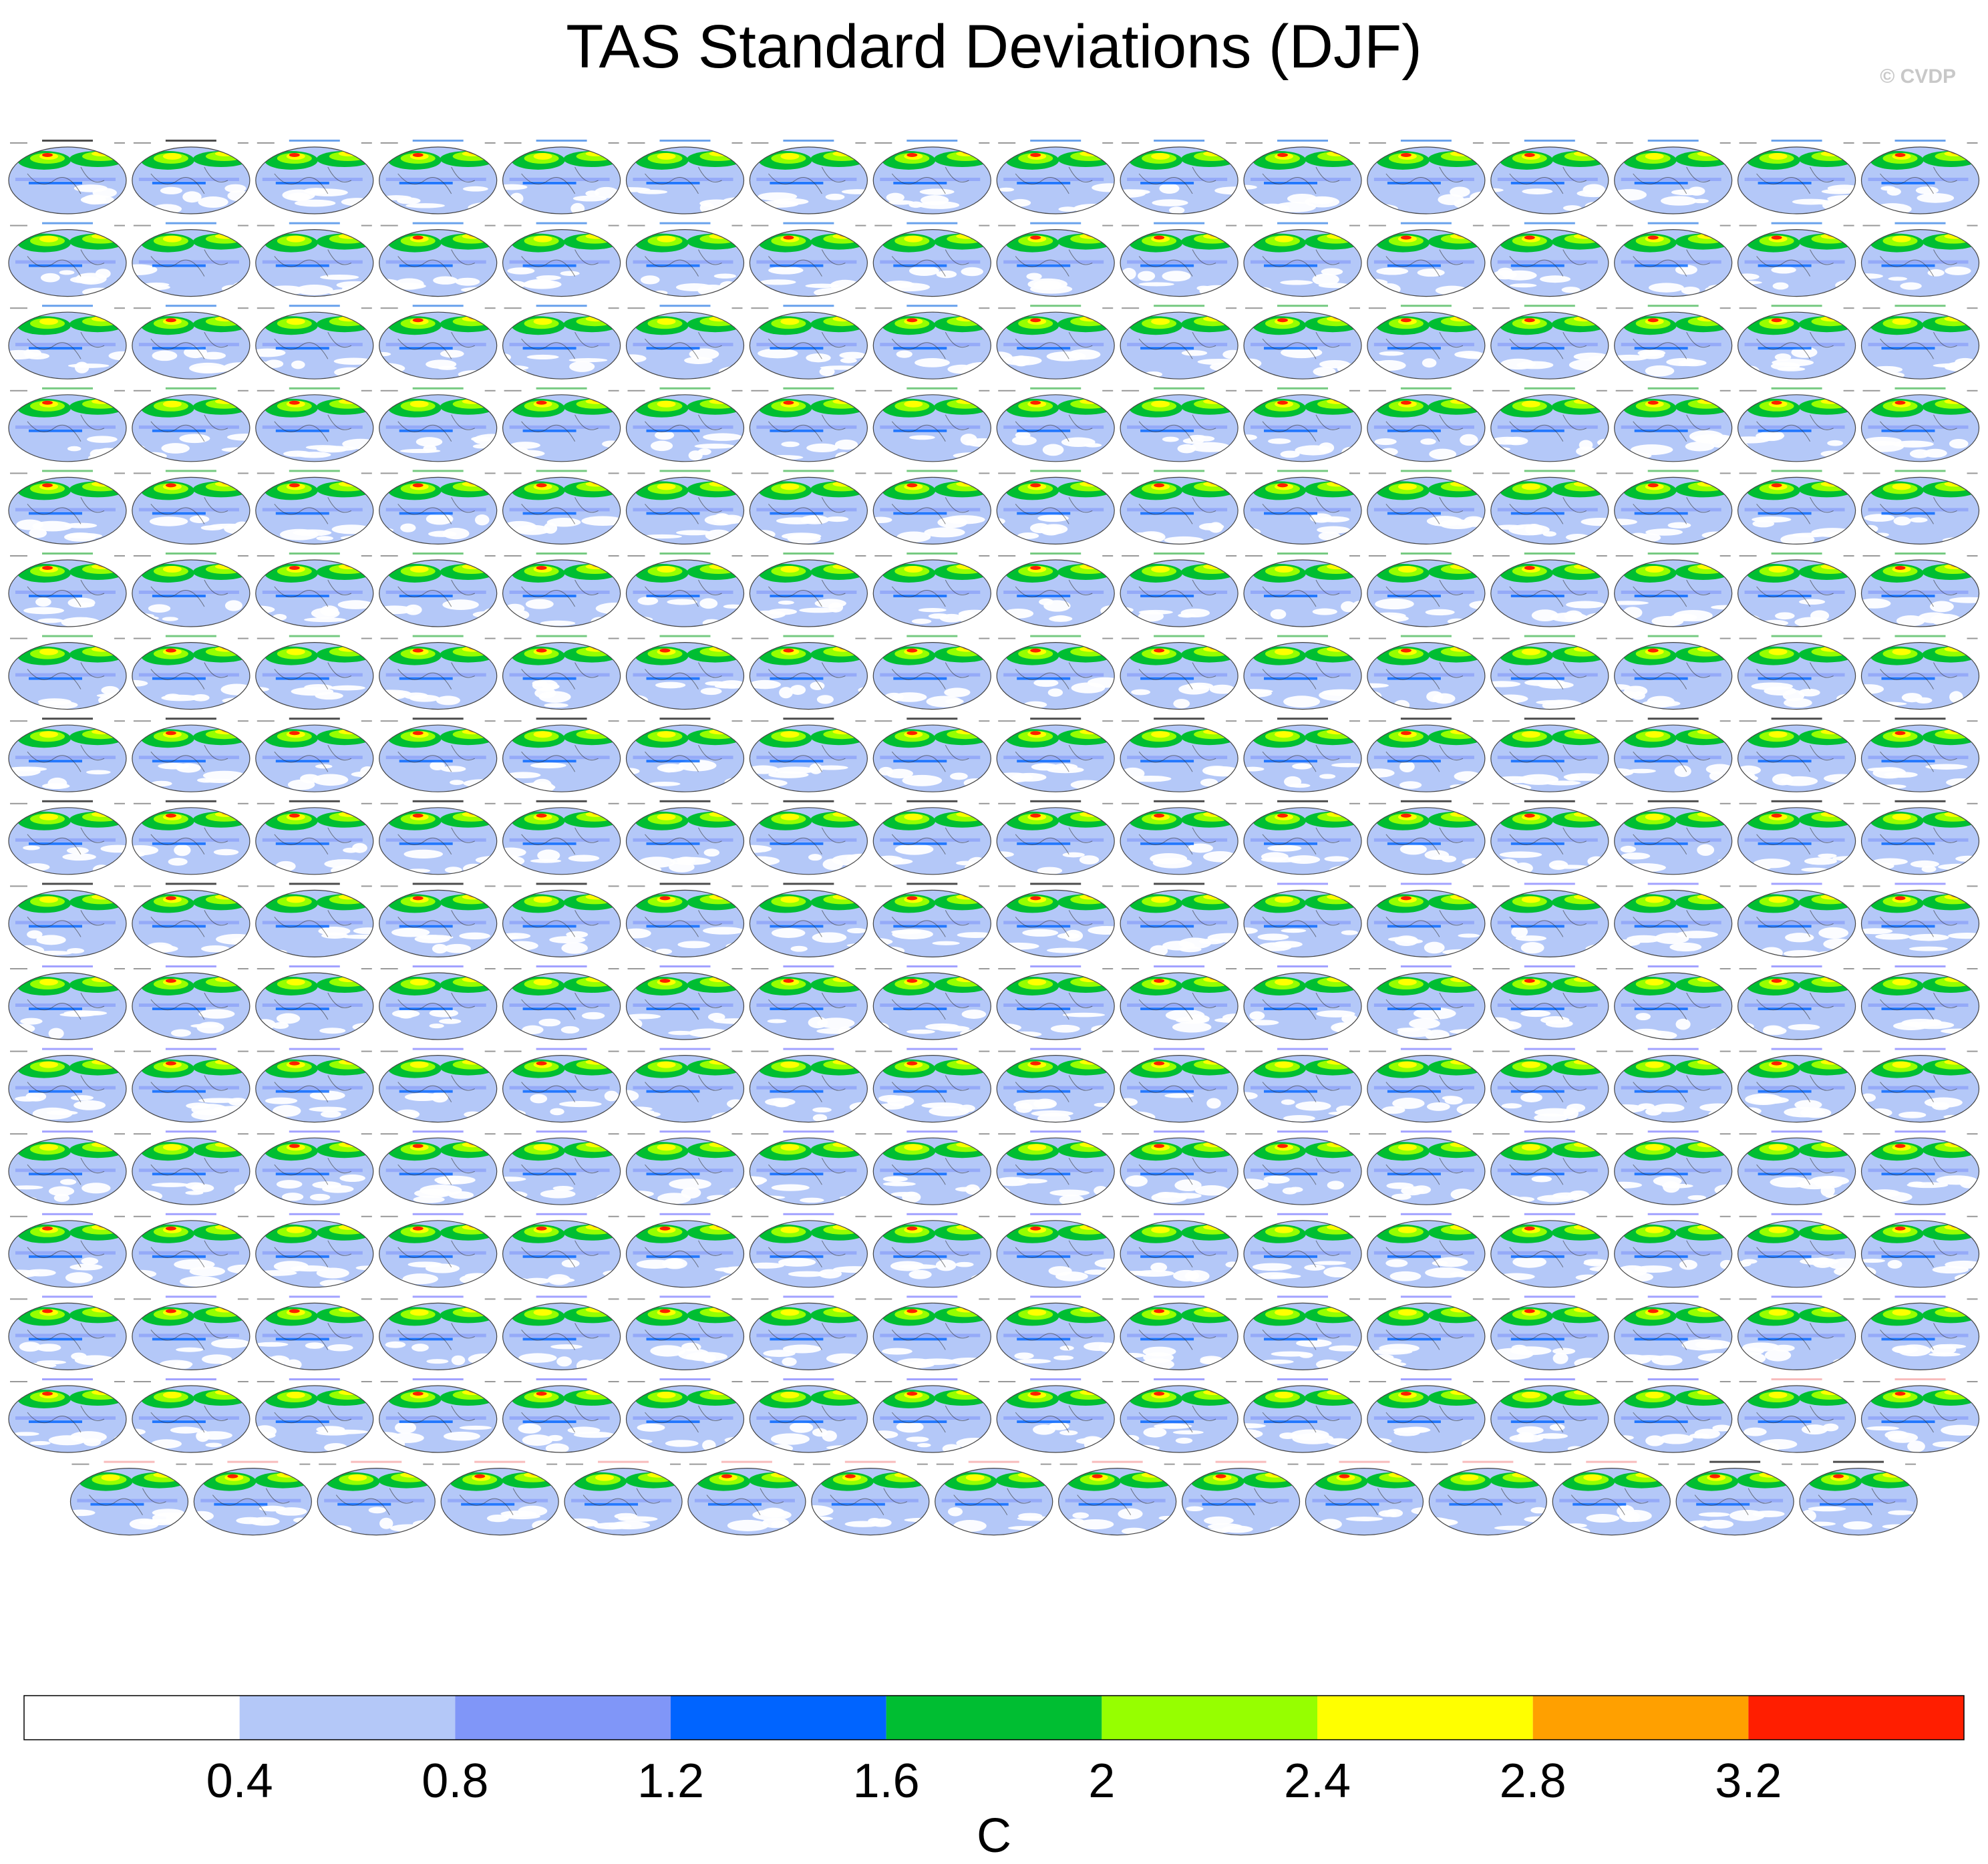 This screenshot has height=1864, width=1988. What do you see at coordinates (994, 1836) in the screenshot?
I see `colorbar-units-label: C` at bounding box center [994, 1836].